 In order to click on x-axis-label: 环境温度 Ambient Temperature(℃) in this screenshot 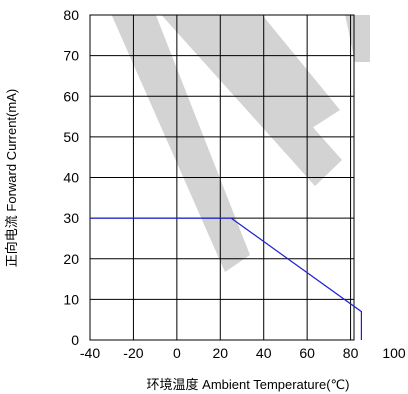, I will do `click(248, 384)`.